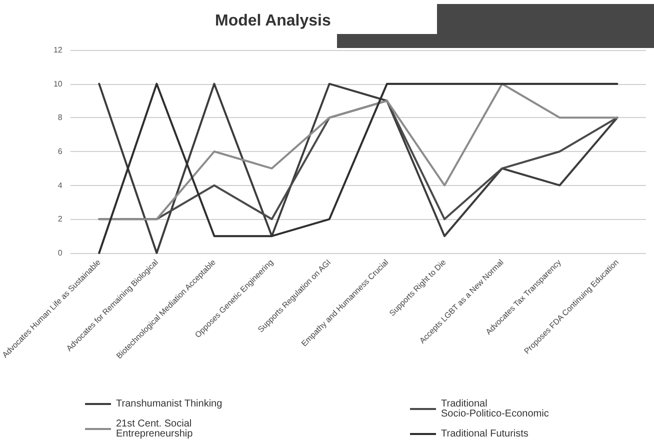 This screenshot has height=448, width=654. I want to click on y-tick-label: 0, so click(60, 253).